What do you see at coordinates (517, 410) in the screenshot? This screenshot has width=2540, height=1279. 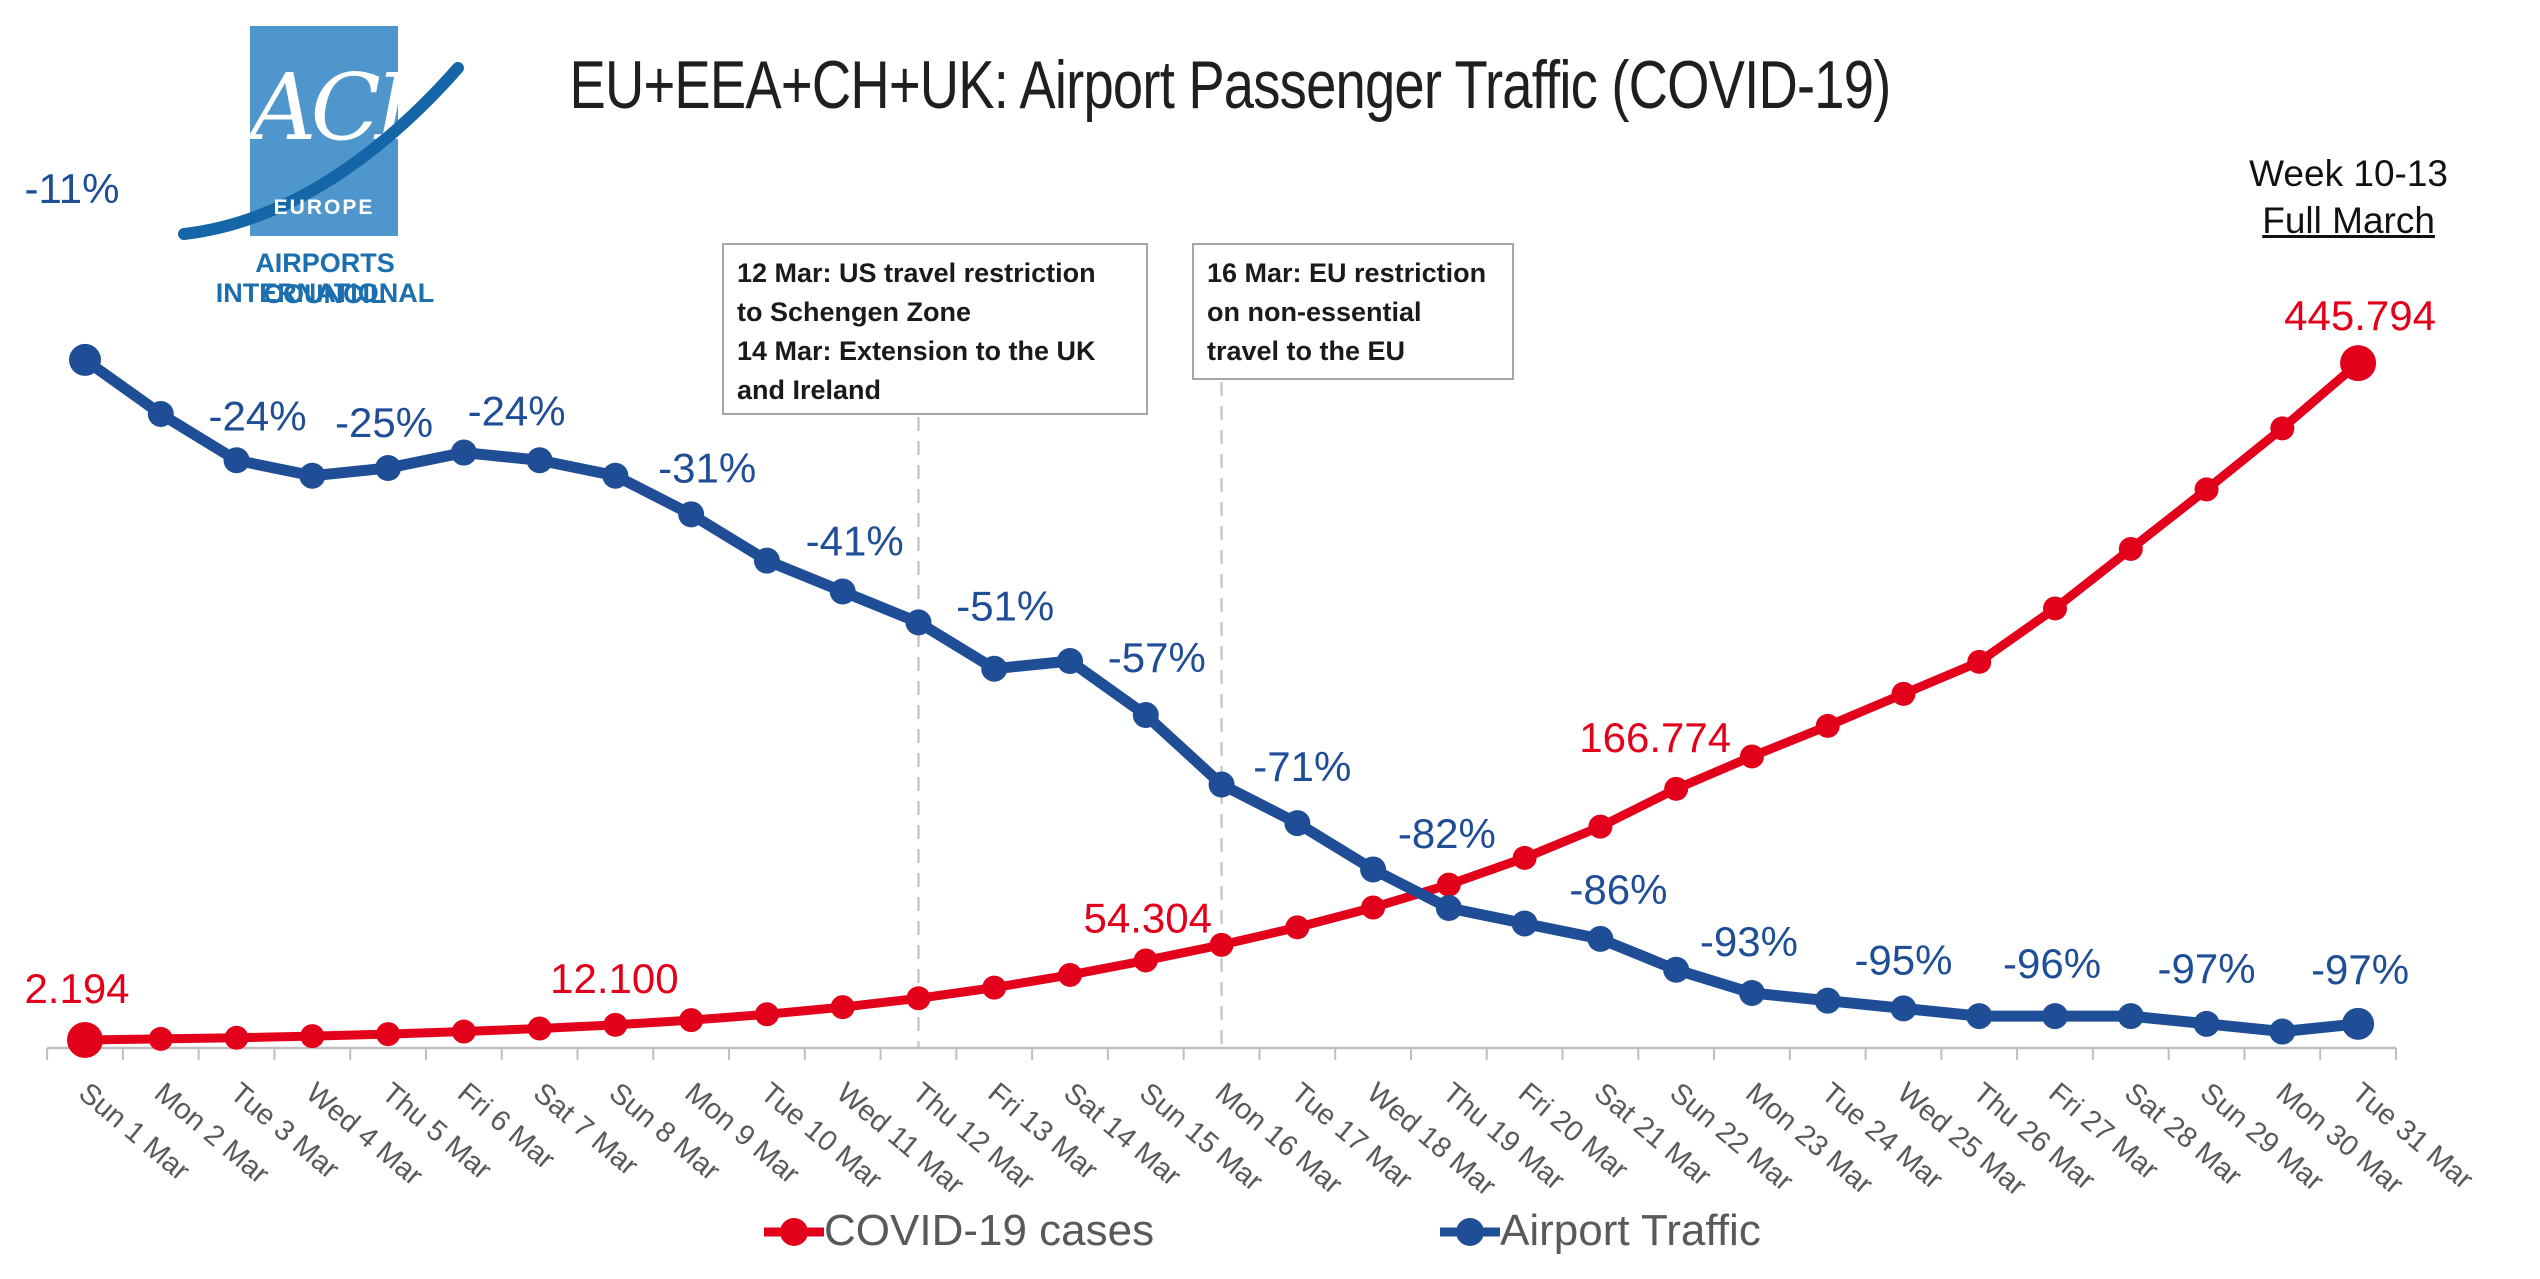 I see `data-label: -24%` at bounding box center [517, 410].